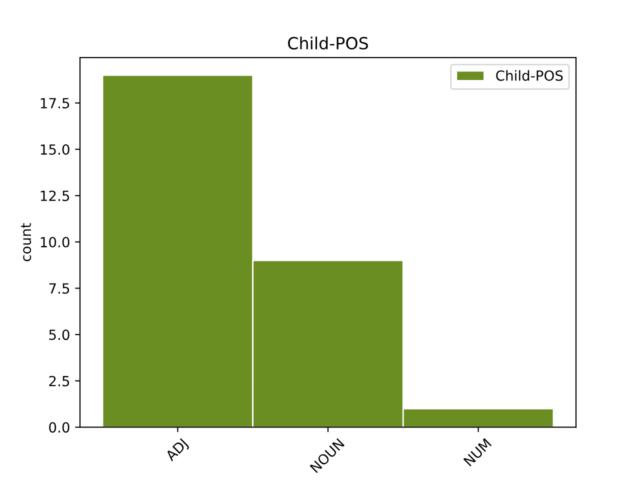 The image size is (640, 480). What do you see at coordinates (177, 451) in the screenshot?
I see `x-tick-label: ADJ` at bounding box center [177, 451].